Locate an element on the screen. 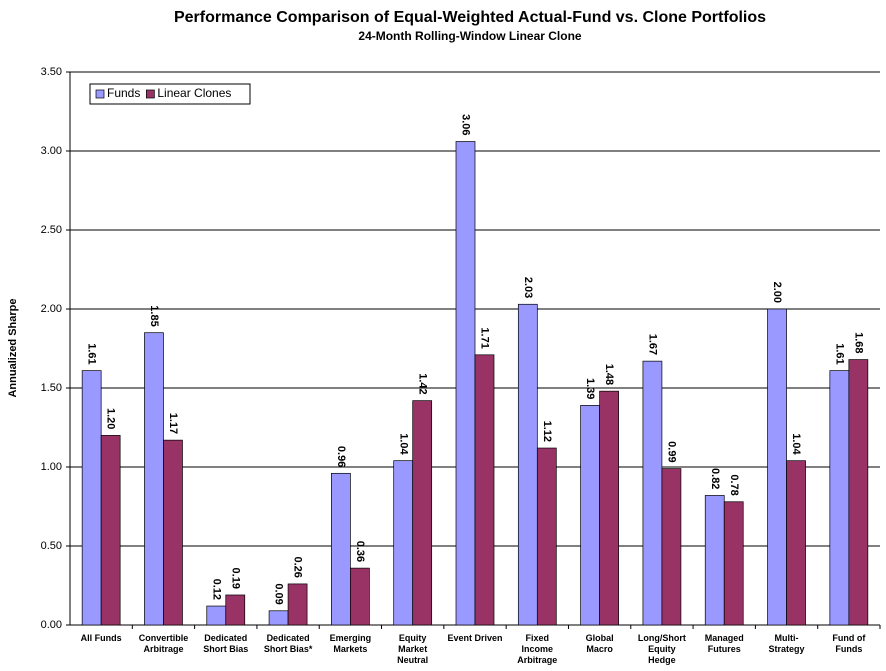  x-tick-label: Fixed is located at coordinates (538, 638).